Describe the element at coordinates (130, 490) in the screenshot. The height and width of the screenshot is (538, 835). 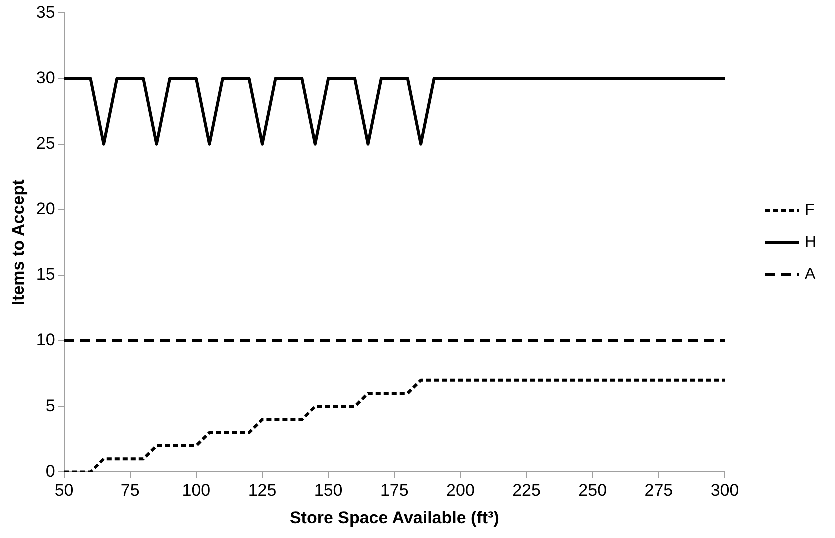
I see `x-tick-label: 75` at that location.